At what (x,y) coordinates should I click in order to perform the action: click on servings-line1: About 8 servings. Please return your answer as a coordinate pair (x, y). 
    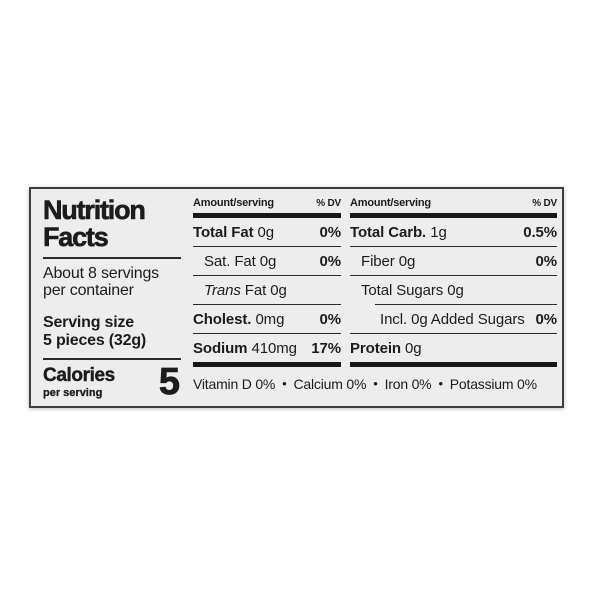
    Looking at the image, I should click on (101, 273).